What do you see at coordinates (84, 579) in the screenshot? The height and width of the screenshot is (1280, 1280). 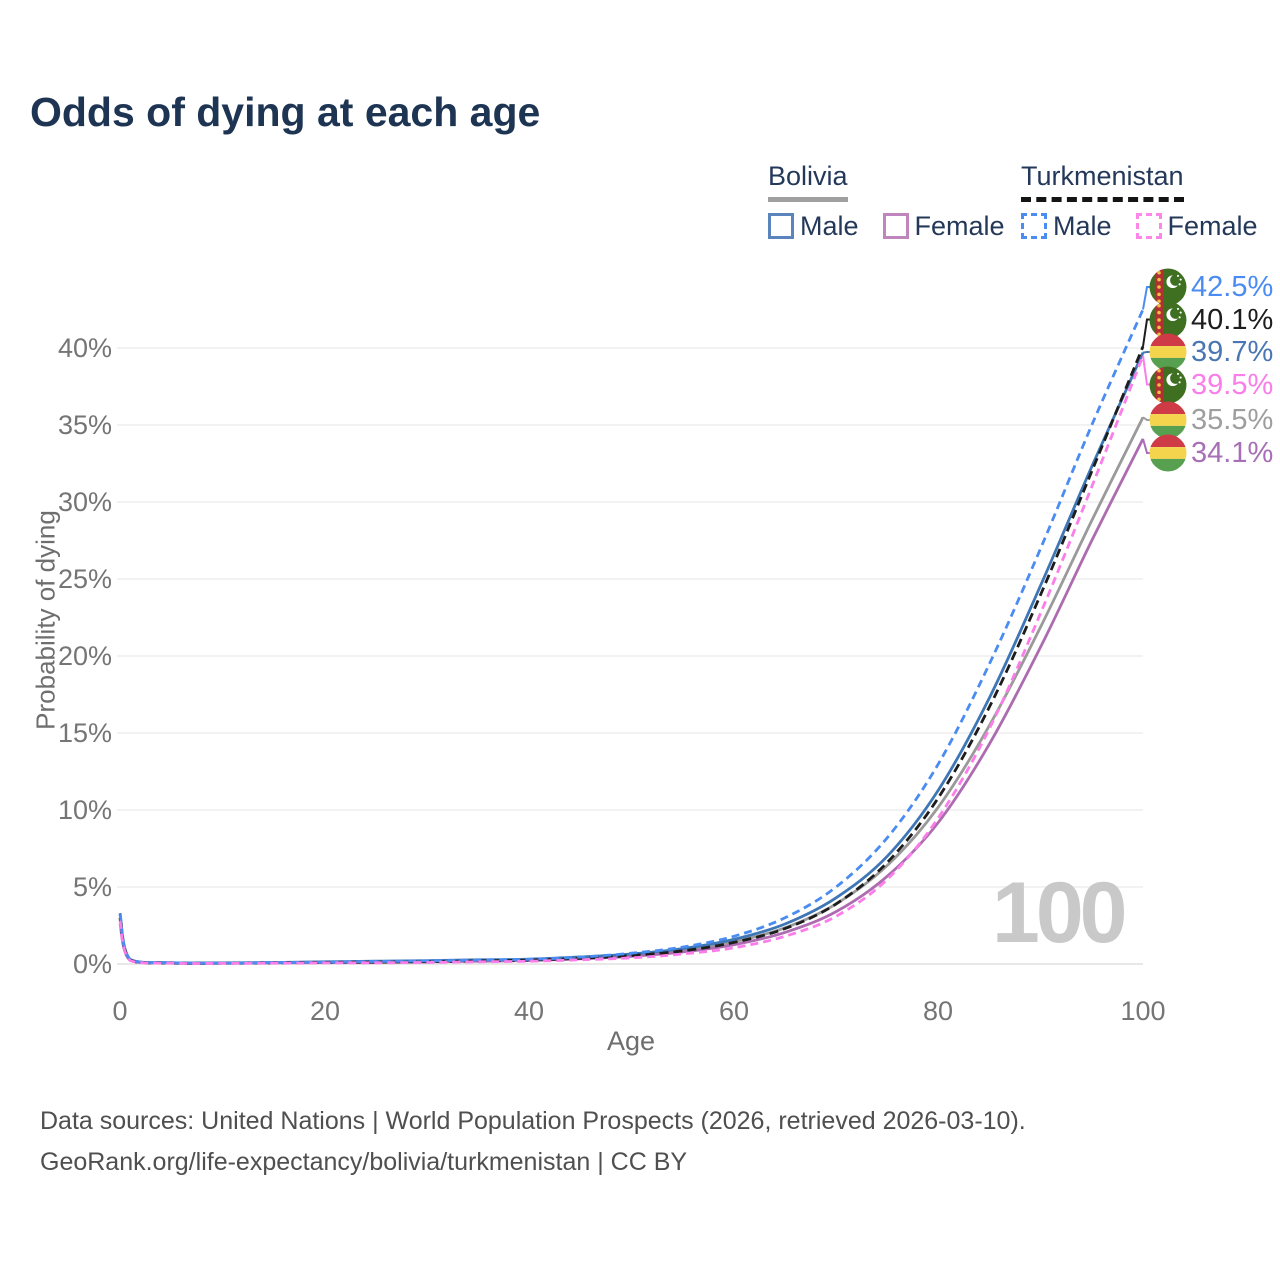 I see `y-tick-25: 25%` at bounding box center [84, 579].